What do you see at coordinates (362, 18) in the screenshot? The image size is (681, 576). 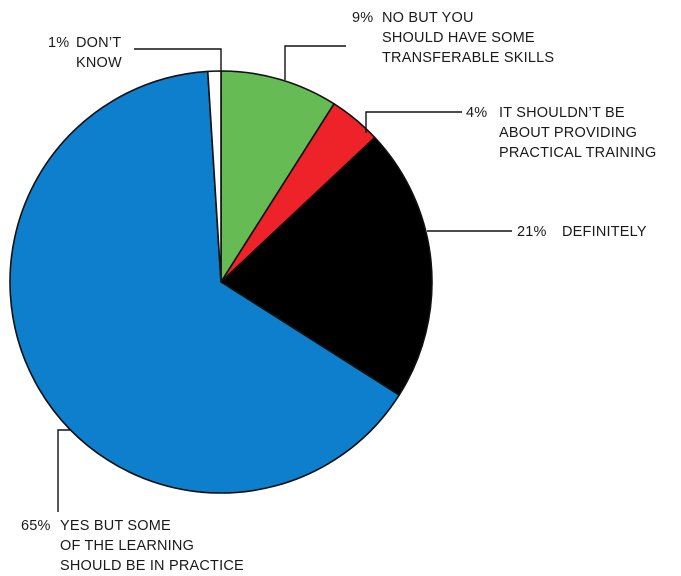 I see `slice-percent-label-0: 9%` at bounding box center [362, 18].